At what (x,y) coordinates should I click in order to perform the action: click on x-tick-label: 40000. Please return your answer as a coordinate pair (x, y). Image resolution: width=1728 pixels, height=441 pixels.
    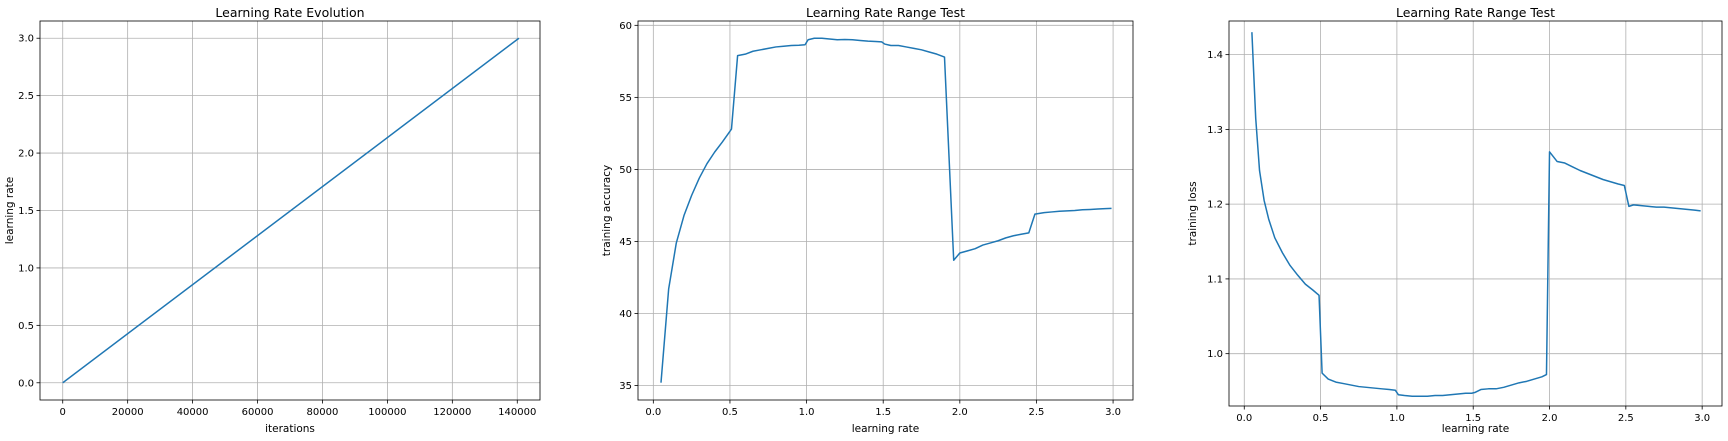
    Looking at the image, I should click on (193, 412).